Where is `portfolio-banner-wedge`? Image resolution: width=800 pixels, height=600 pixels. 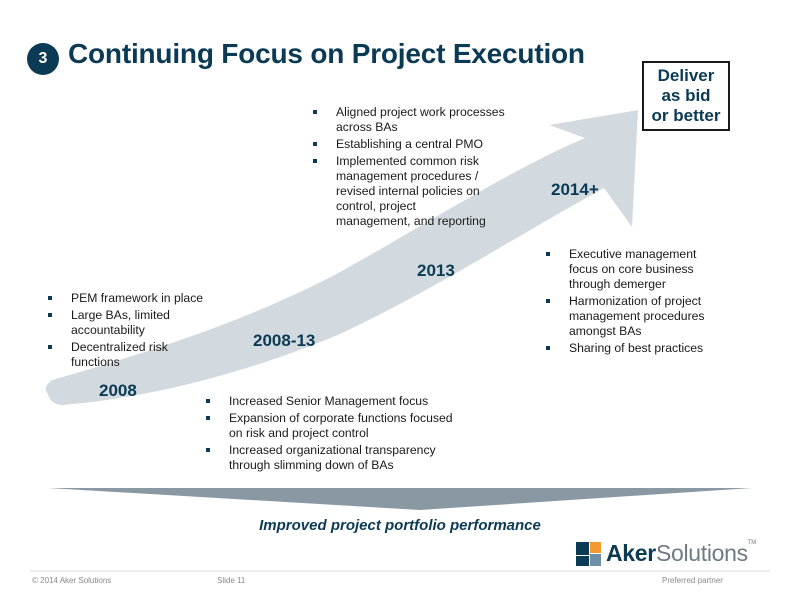 portfolio-banner-wedge is located at coordinates (400, 499).